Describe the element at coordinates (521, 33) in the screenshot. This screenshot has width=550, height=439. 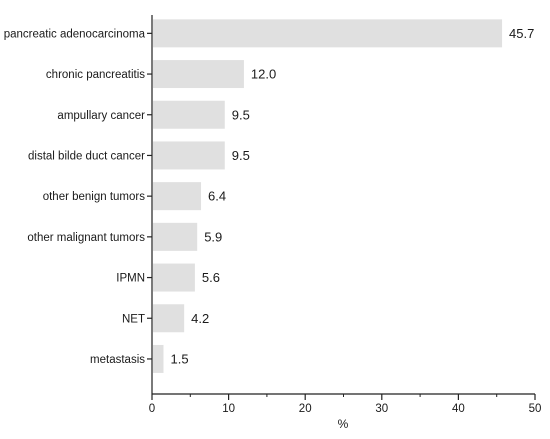
I see `bar-value-label: 45.7` at that location.